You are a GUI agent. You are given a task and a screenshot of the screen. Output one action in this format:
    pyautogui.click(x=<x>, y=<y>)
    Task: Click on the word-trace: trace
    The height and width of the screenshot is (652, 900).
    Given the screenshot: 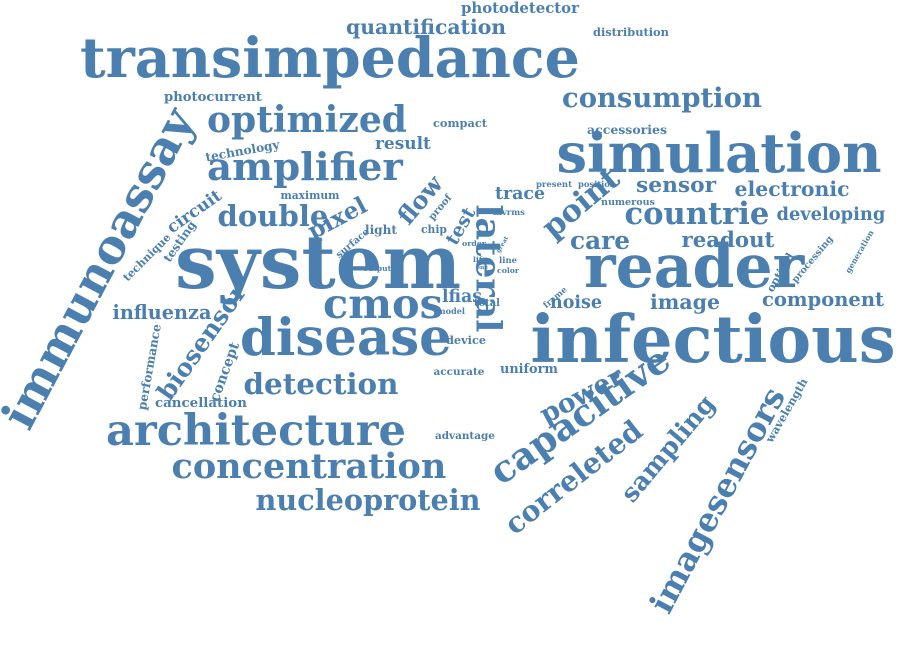 What is the action you would take?
    pyautogui.click(x=520, y=193)
    